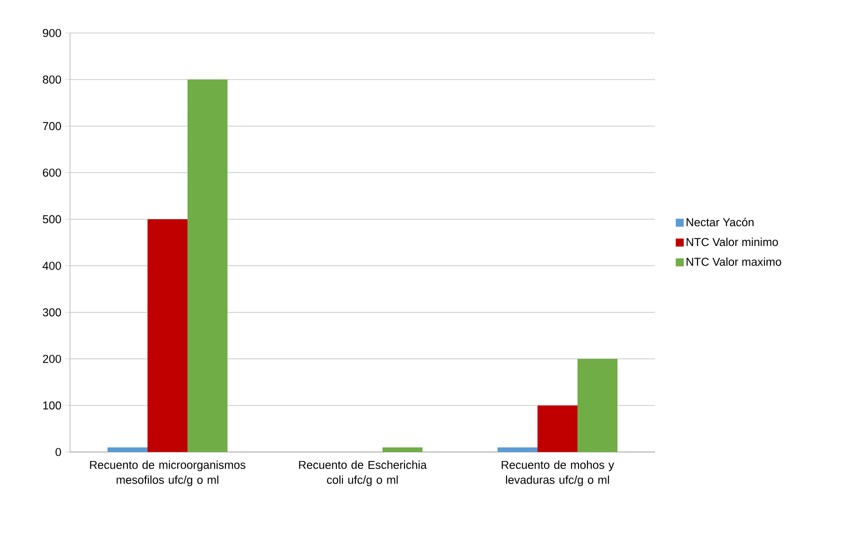 The image size is (848, 547). What do you see at coordinates (52, 312) in the screenshot?
I see `y-tick-label: 300` at bounding box center [52, 312].